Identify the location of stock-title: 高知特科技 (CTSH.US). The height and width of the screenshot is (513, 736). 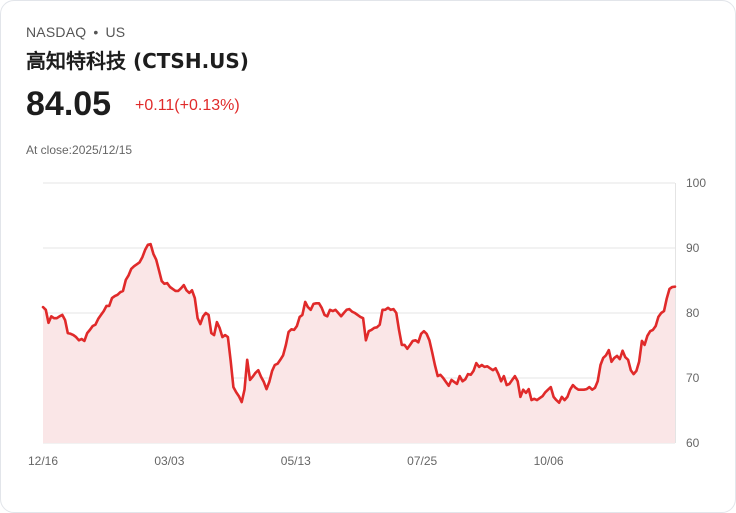
(137, 61).